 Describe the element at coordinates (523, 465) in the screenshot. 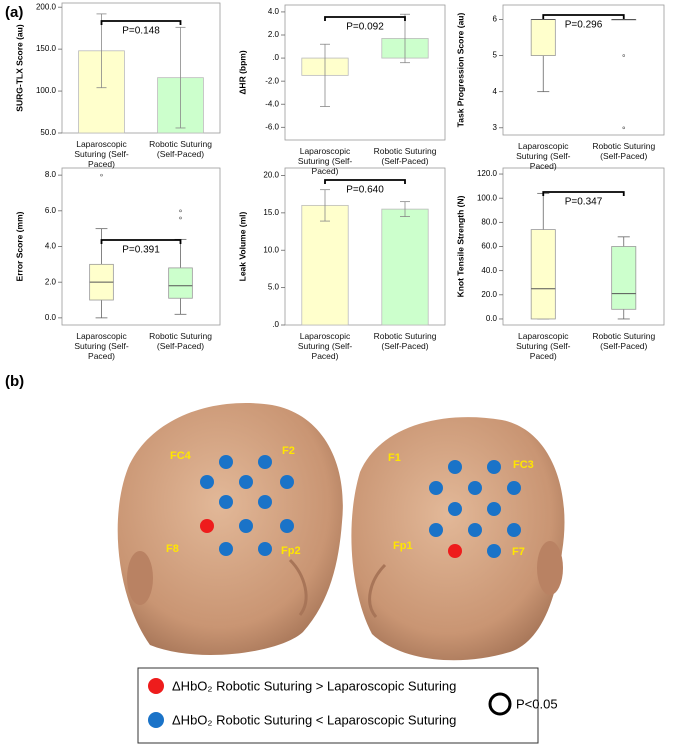

I see `channel-label: FC3` at that location.